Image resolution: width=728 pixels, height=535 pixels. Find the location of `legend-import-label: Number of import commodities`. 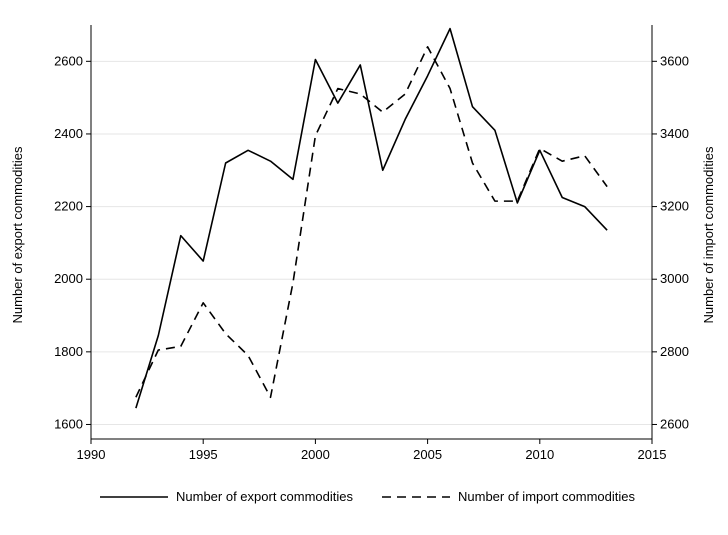

legend-import-label: Number of import commodities is located at coordinates (546, 496).